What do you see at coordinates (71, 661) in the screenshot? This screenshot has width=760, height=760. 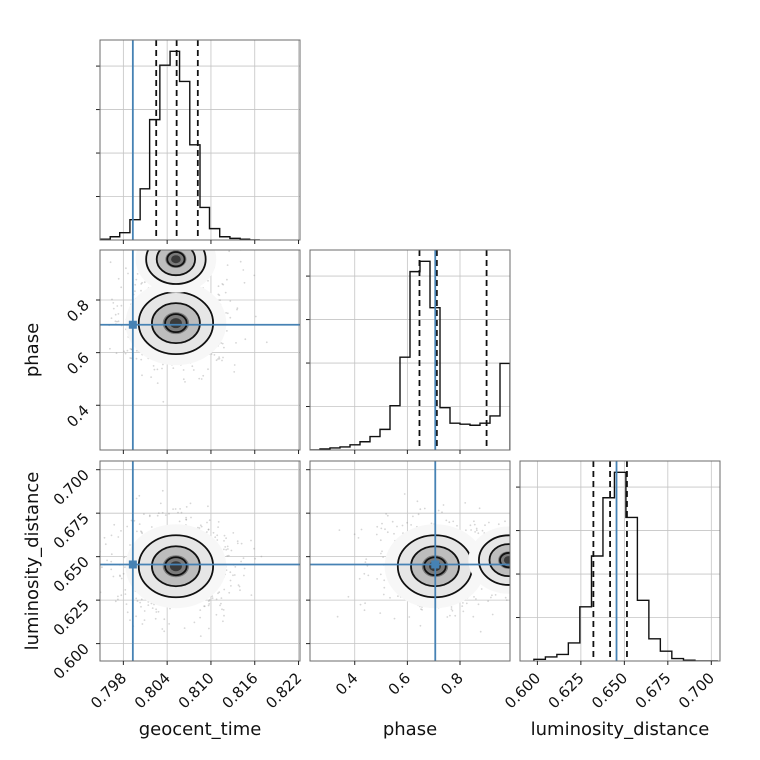 I see `y-tick-label: 0.600` at bounding box center [71, 661].